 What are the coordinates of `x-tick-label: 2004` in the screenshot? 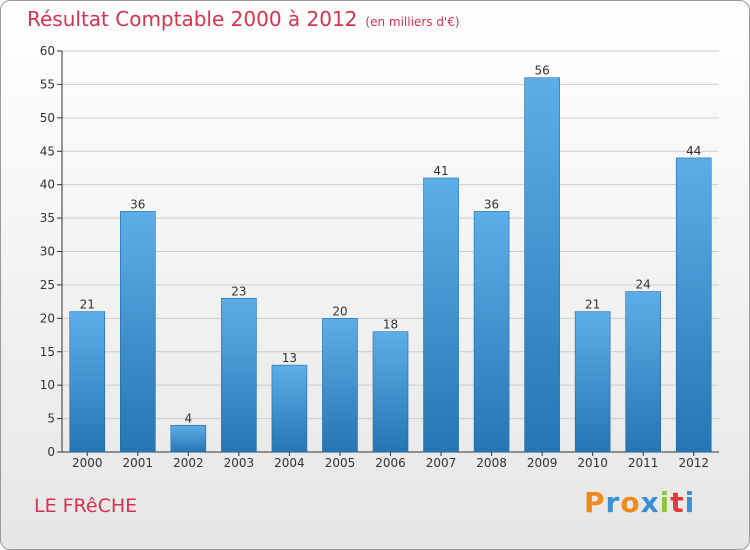 It's located at (289, 463).